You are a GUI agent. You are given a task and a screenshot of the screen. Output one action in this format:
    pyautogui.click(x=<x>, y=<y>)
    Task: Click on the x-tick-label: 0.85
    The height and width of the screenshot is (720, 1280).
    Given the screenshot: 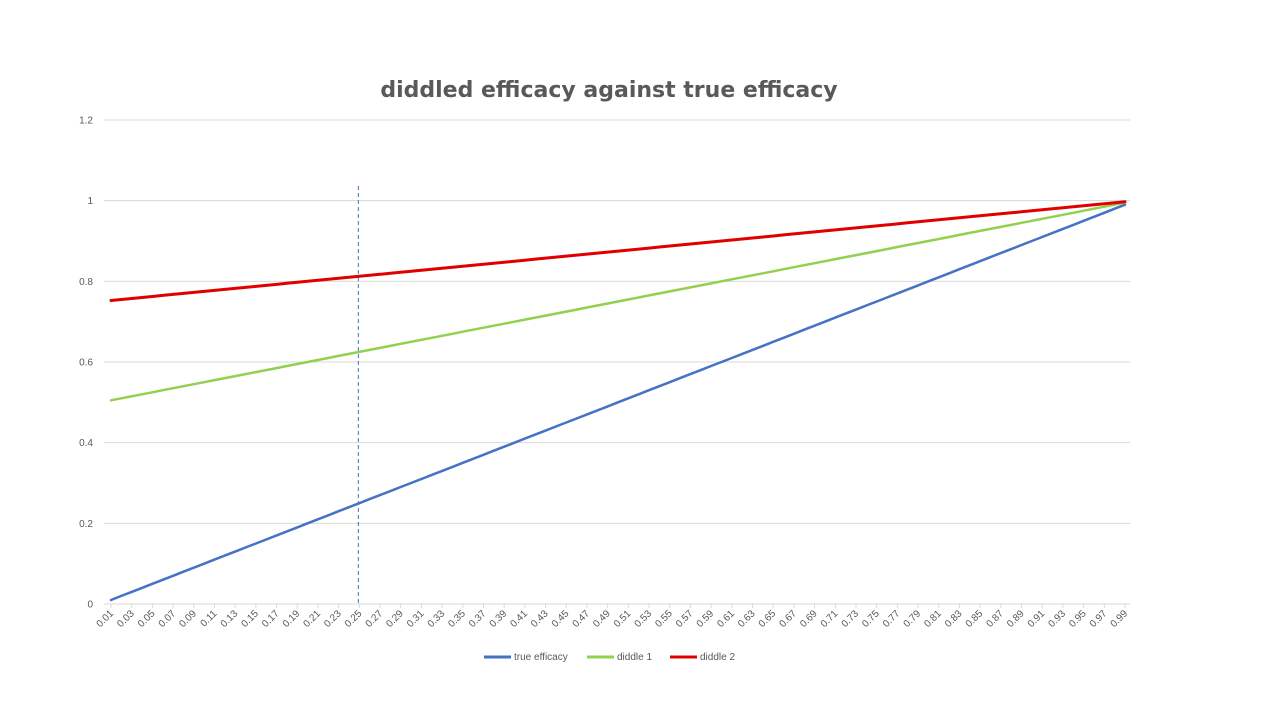 What is the action you would take?
    pyautogui.click(x=975, y=619)
    